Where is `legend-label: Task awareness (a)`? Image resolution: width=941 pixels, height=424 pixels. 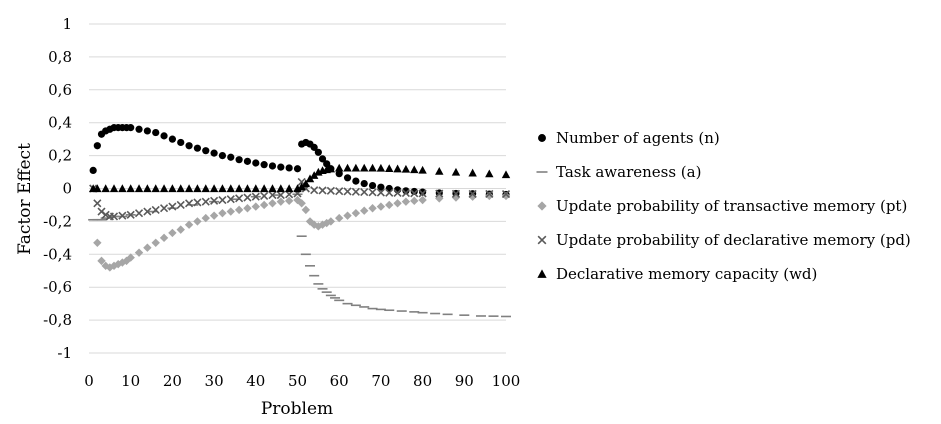 legend-label: Task awareness (a) is located at coordinates (629, 172).